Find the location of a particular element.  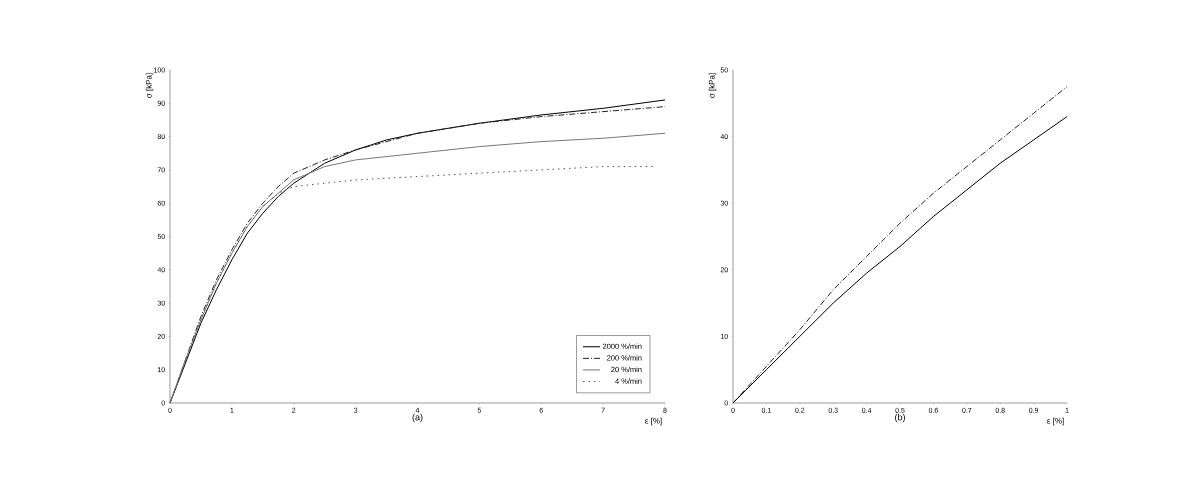

text: (b) is located at coordinates (900, 418).